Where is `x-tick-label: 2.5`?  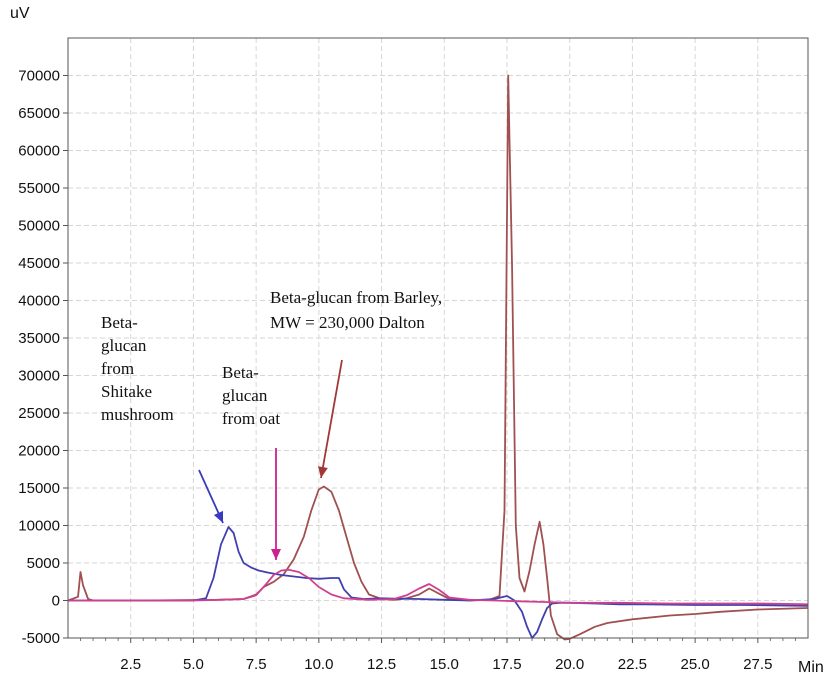 x-tick-label: 2.5 is located at coordinates (130, 664).